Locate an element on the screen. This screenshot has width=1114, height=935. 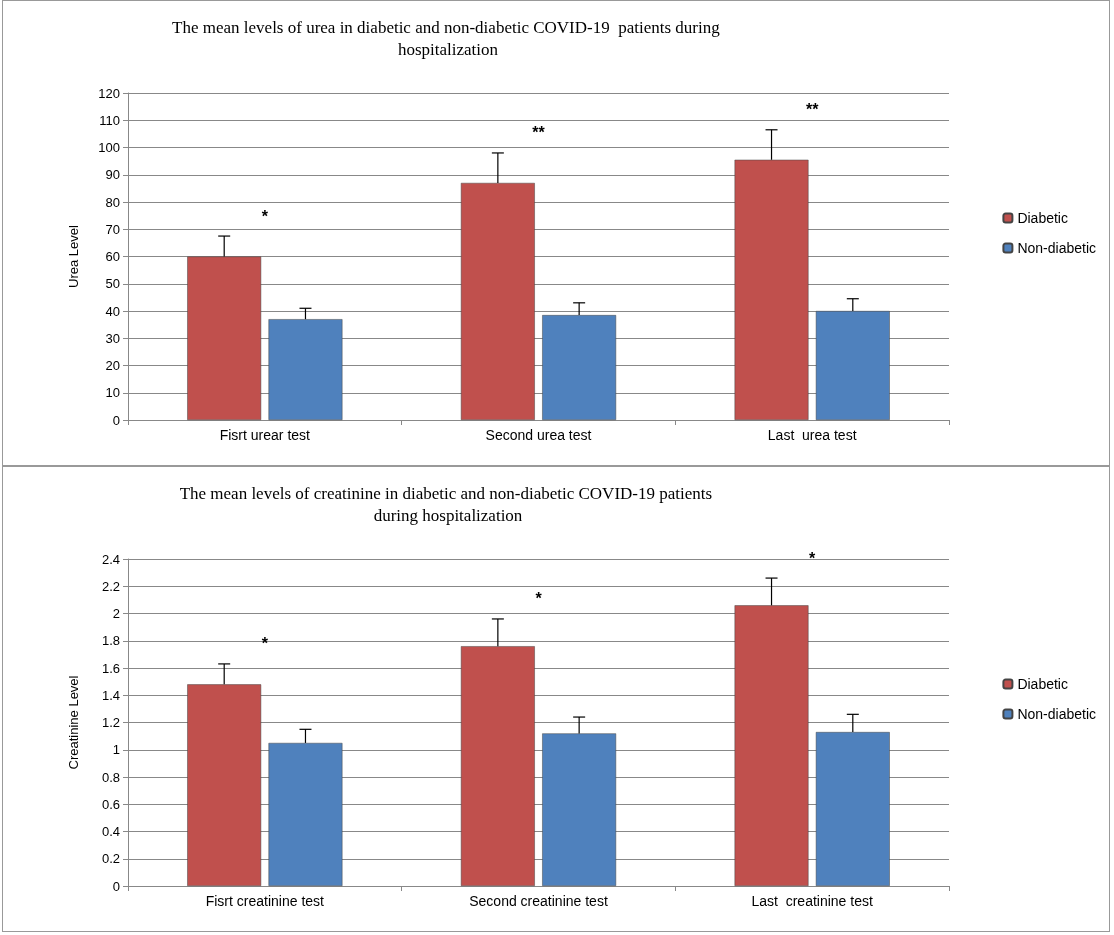
y-tick-label: 80 is located at coordinates (112, 202).